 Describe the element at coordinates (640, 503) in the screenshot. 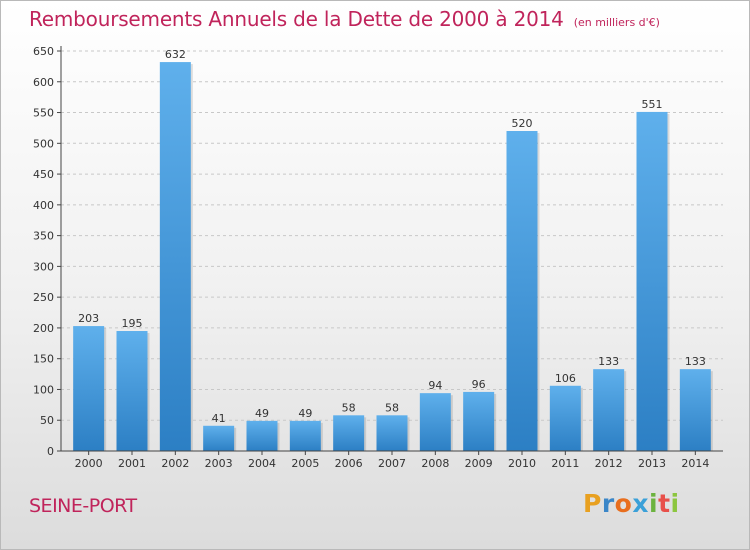

I see `logo-letter: x` at that location.